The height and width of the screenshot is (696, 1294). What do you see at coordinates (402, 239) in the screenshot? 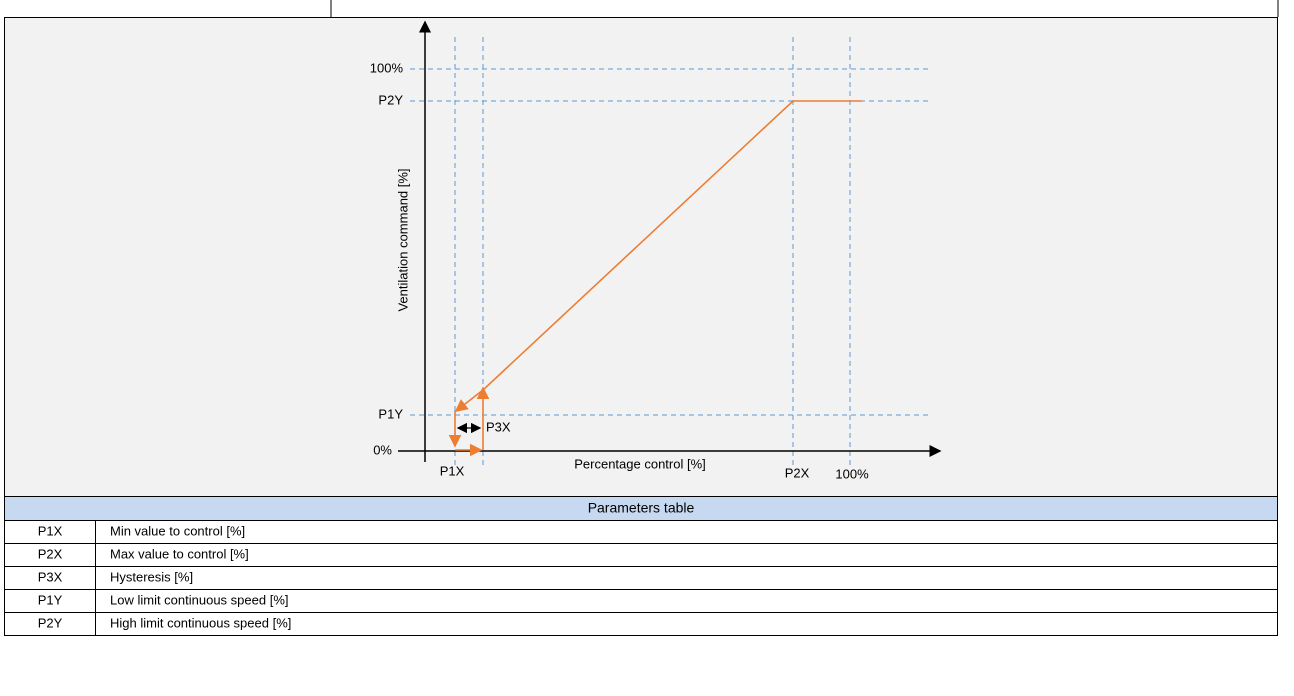
I see `y-axis-title: Ventilation command [%]` at bounding box center [402, 239].